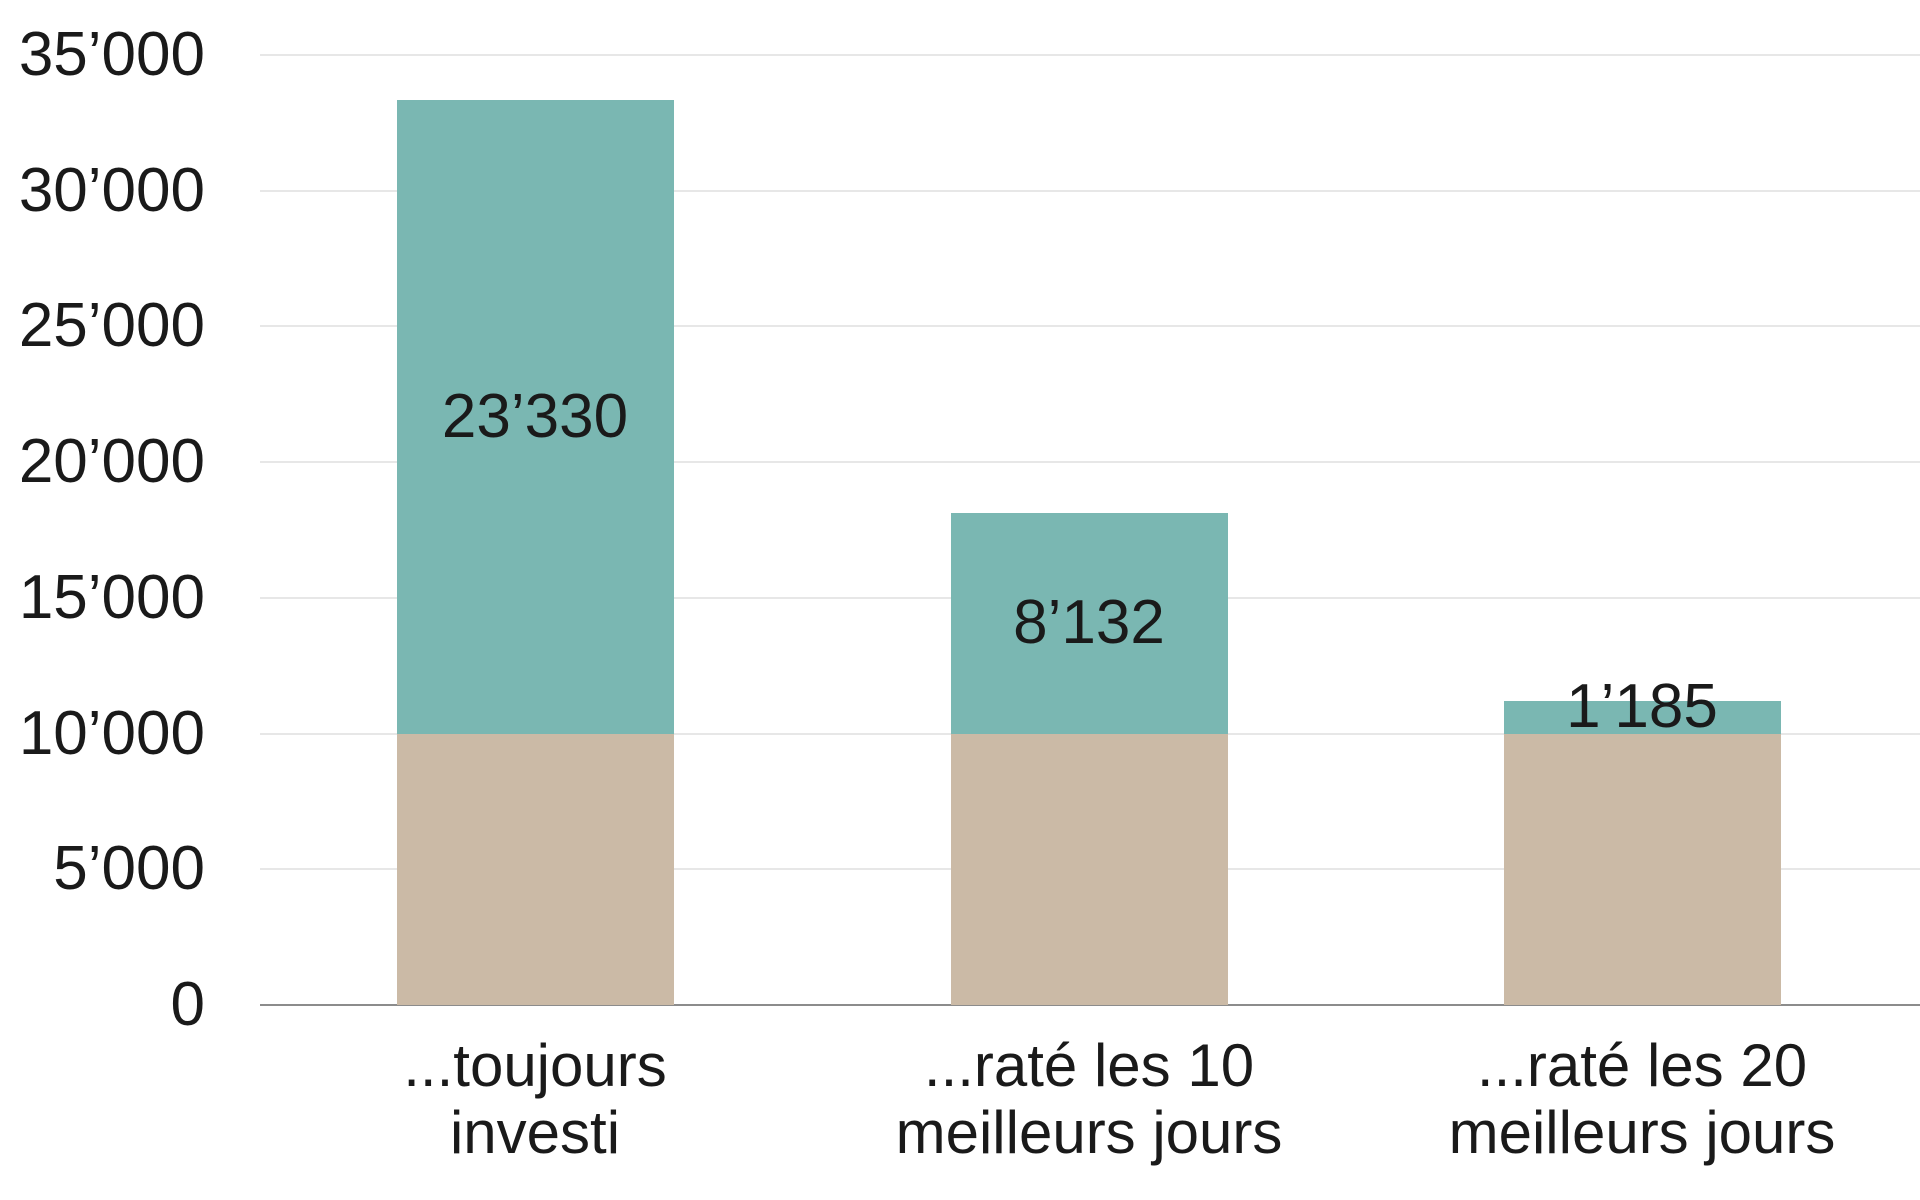  What do you see at coordinates (1642, 1132) in the screenshot?
I see `category-label-3-line-2: meilleurs jours` at bounding box center [1642, 1132].